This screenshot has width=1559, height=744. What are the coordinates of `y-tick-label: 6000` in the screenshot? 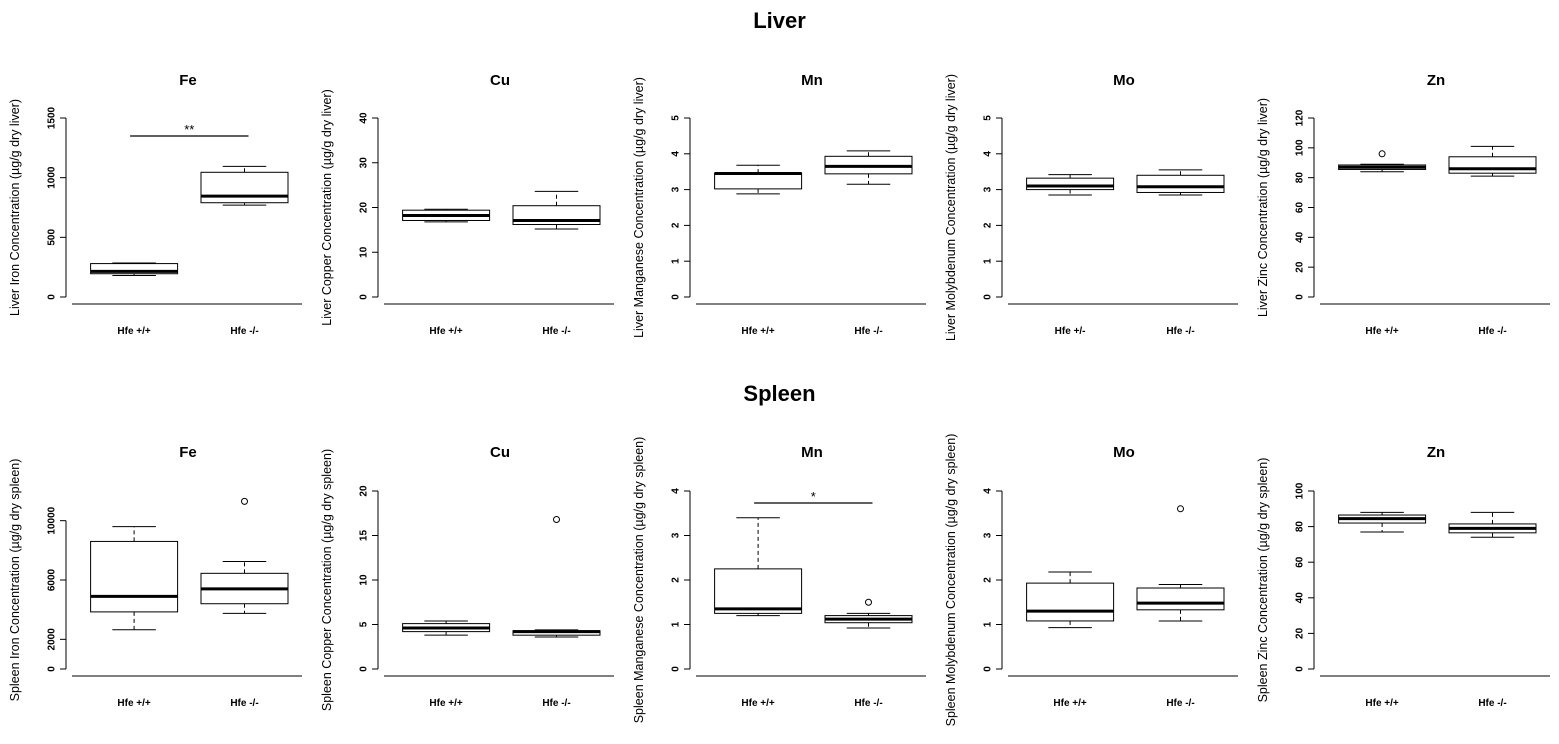 It's located at (52, 579).